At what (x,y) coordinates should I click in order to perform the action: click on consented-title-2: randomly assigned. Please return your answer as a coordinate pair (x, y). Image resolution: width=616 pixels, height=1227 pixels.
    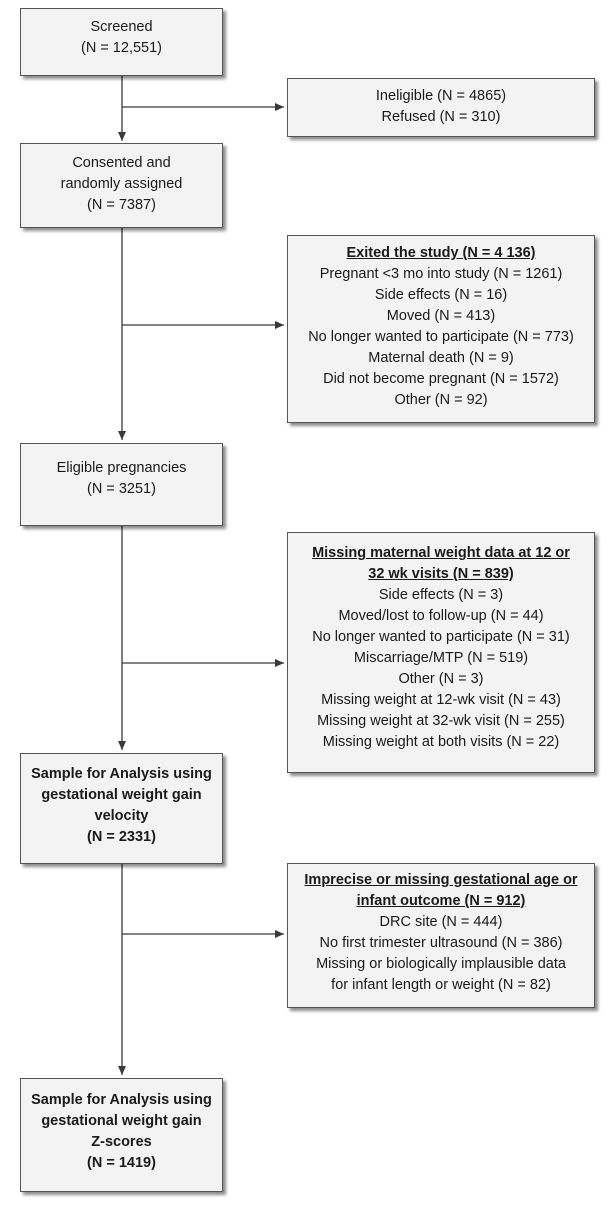
    Looking at the image, I should click on (121, 184).